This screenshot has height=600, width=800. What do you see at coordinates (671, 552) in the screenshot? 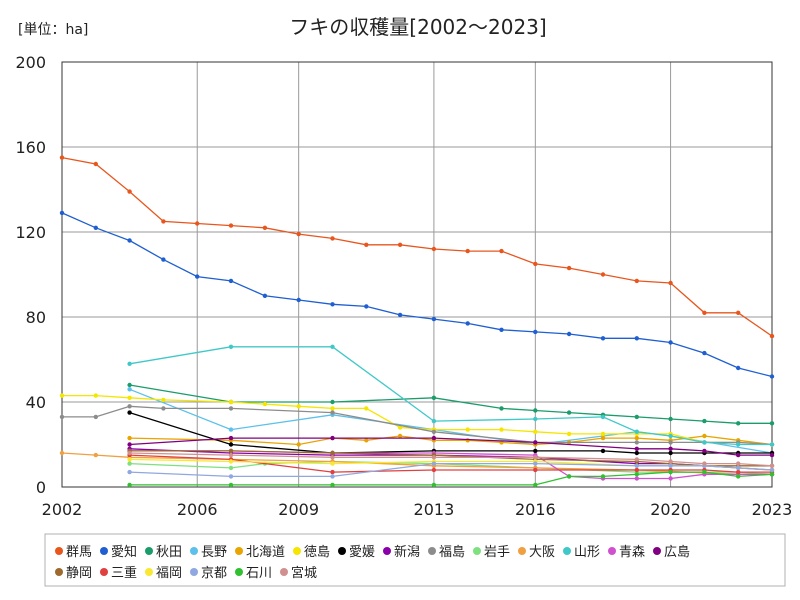
I see `legend-item: 広島` at bounding box center [671, 552].